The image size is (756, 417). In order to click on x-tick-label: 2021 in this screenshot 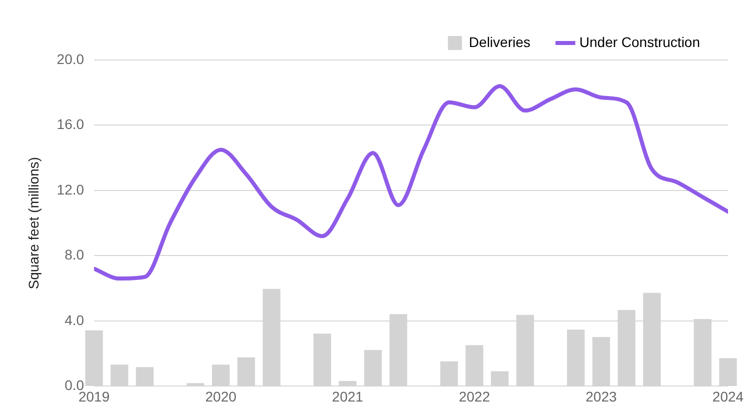, I will do `click(348, 396)`.